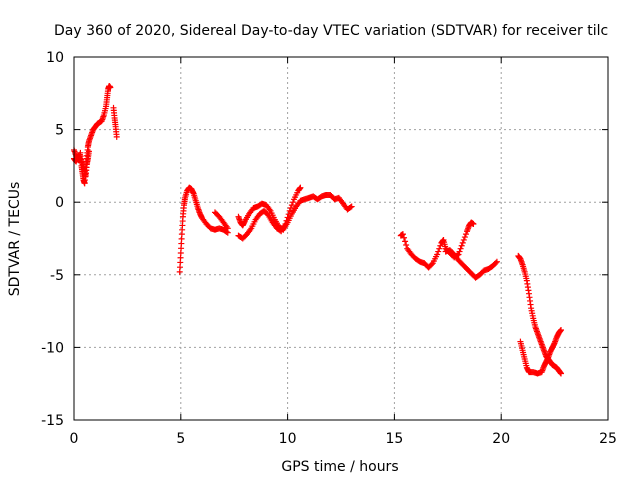 The width and height of the screenshot is (640, 480). Describe the element at coordinates (501, 439) in the screenshot. I see `x-tick-label: 20` at that location.